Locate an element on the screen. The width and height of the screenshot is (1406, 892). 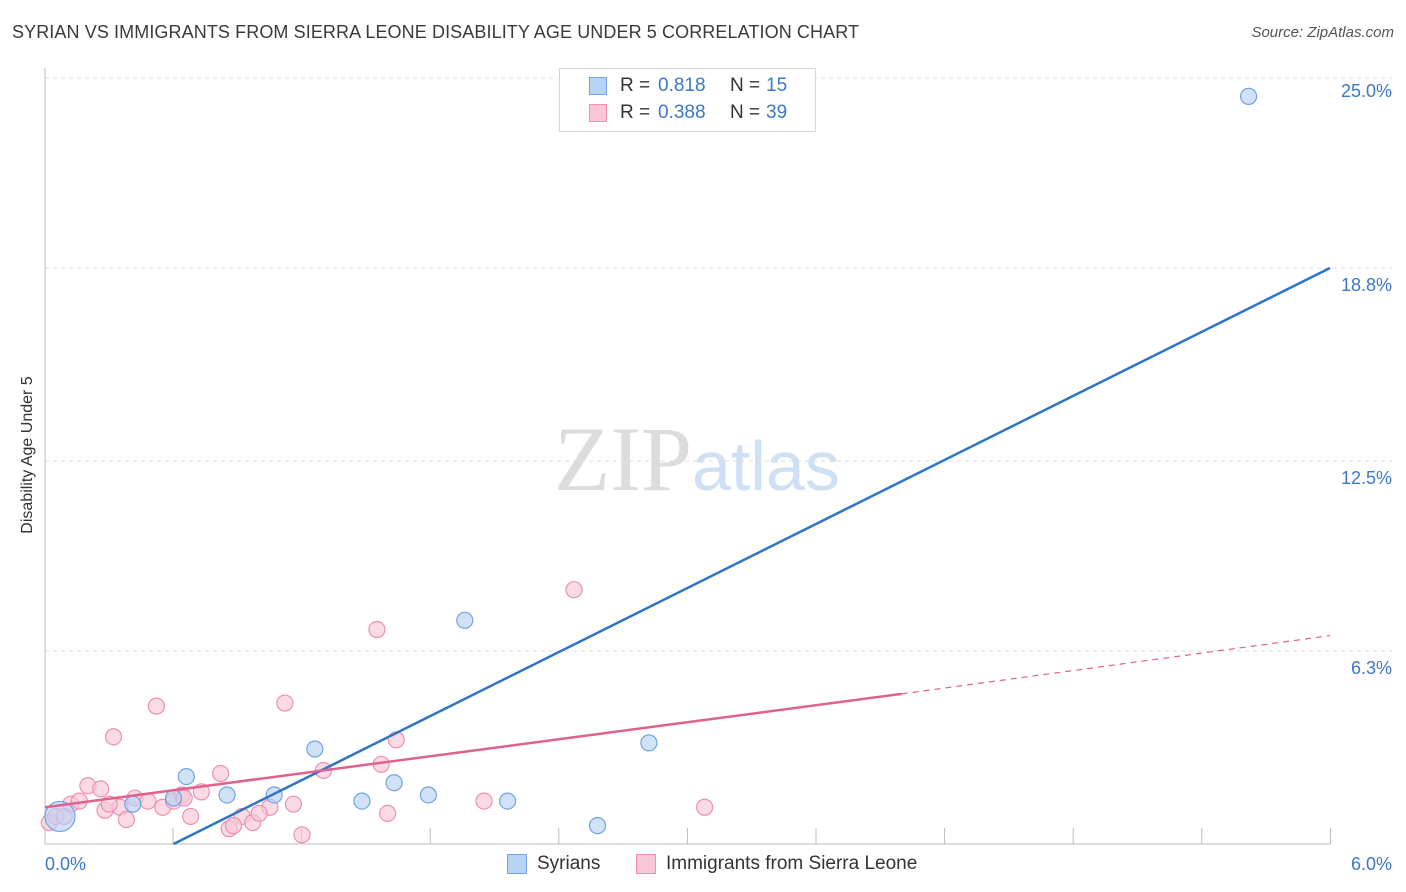
legend-label-syrians: Syrians is located at coordinates (569, 863).